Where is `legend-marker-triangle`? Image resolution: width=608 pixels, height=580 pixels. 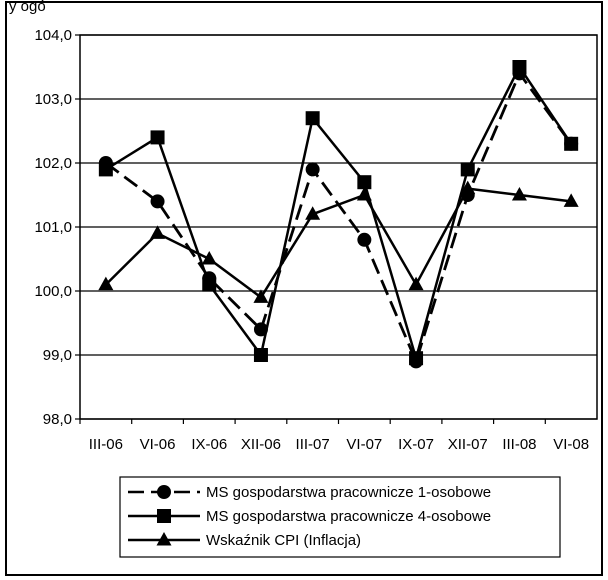 legend-marker-triangle is located at coordinates (164, 539).